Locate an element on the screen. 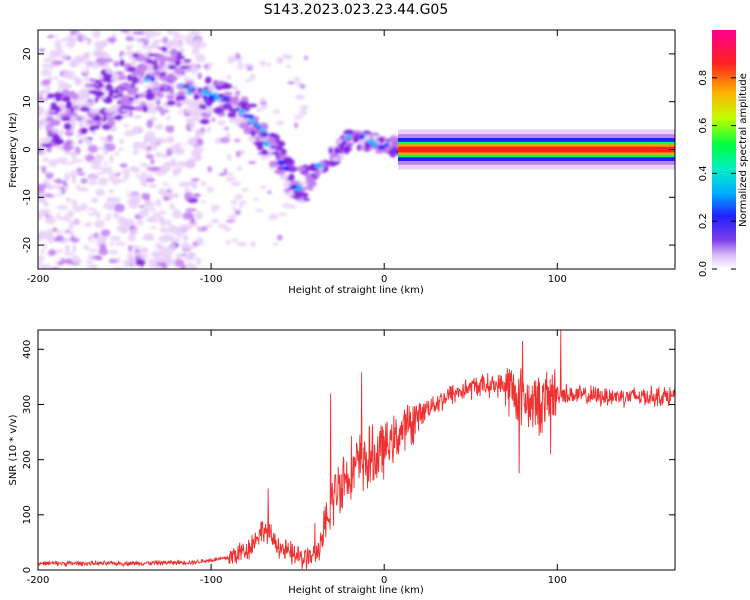 The height and width of the screenshot is (600, 750). y-tick-label: 0 is located at coordinates (27, 570).